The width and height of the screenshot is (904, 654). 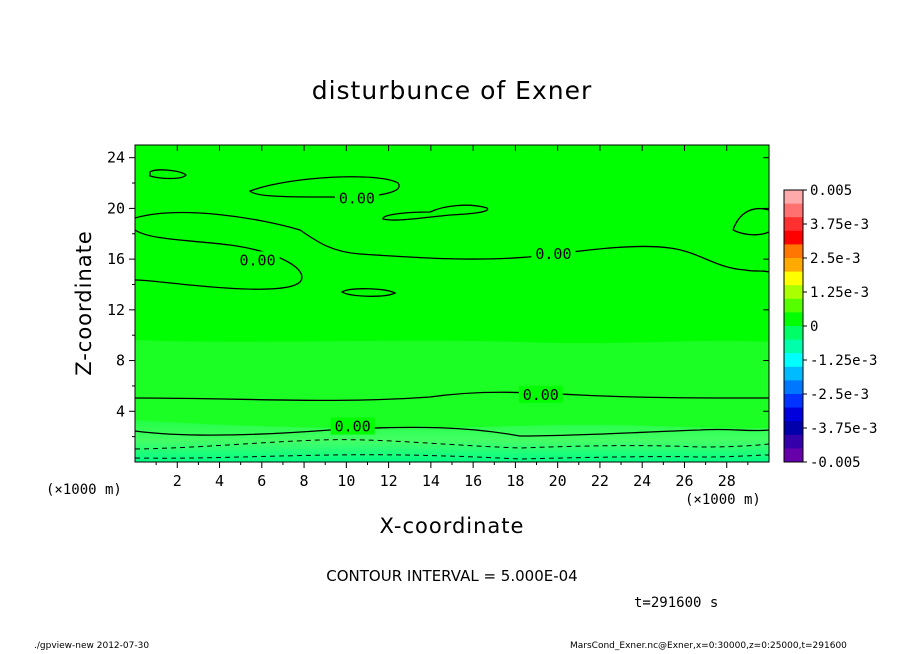 I want to click on colorbar-label: 1.25e-3, so click(x=839, y=293).